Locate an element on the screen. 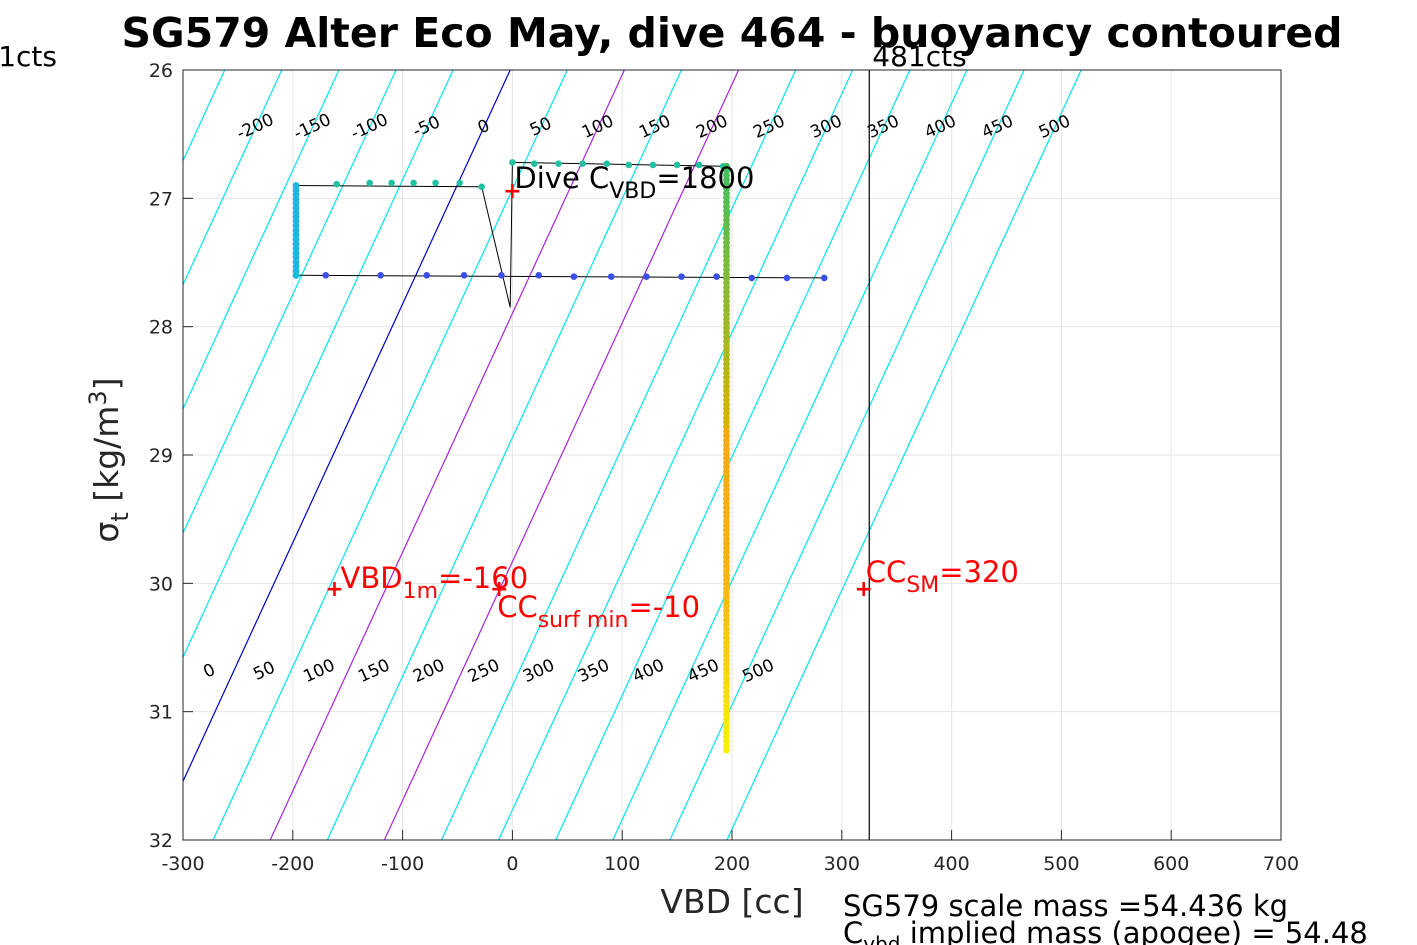  vbd-limit-label: 1cts is located at coordinates (28, 56).